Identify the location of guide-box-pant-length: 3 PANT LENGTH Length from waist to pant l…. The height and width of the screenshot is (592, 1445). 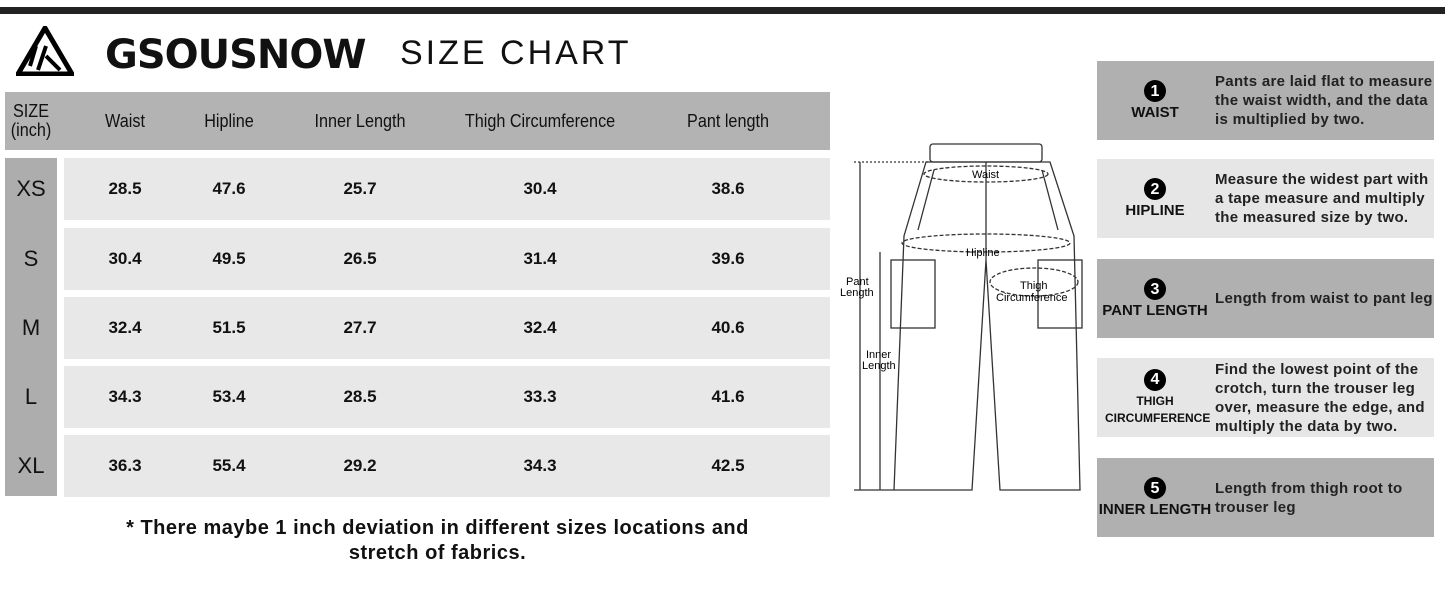
(1265, 298).